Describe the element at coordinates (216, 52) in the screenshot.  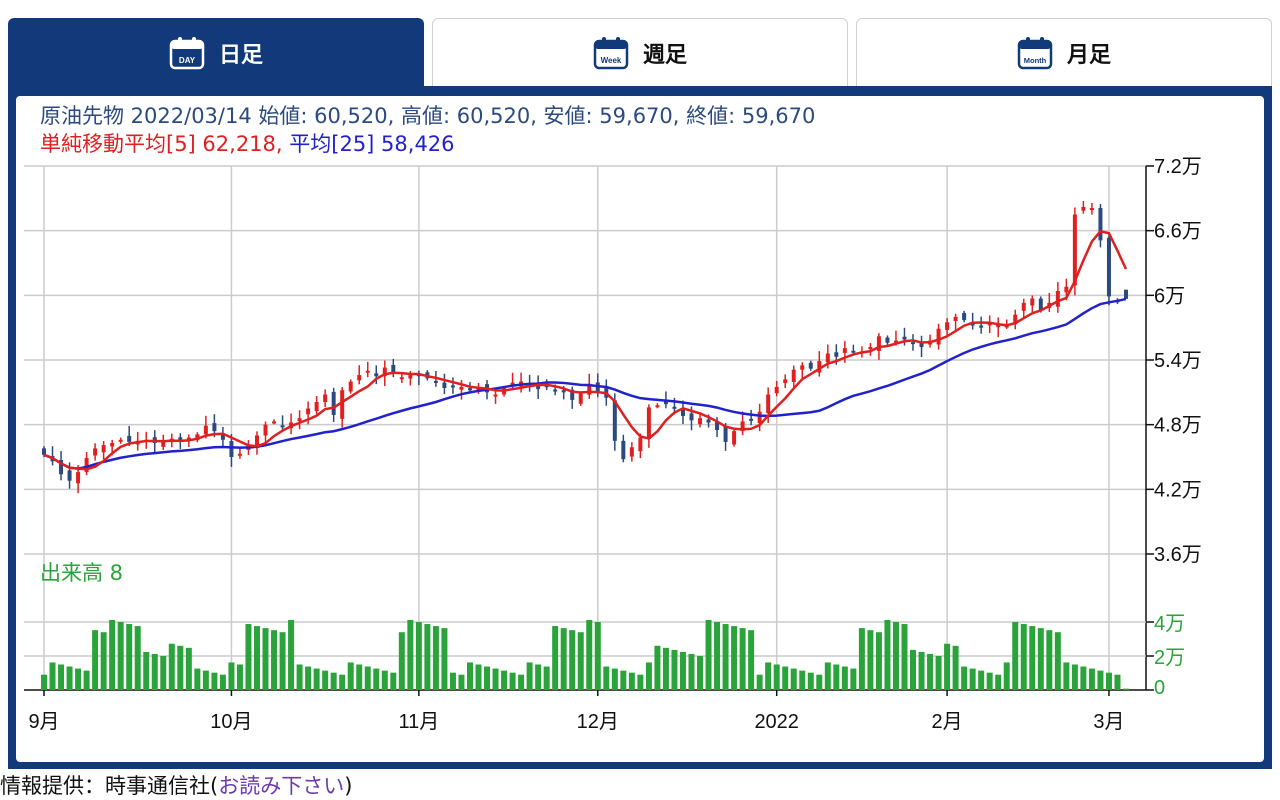
I see `tab-daily: DAY 日足` at that location.